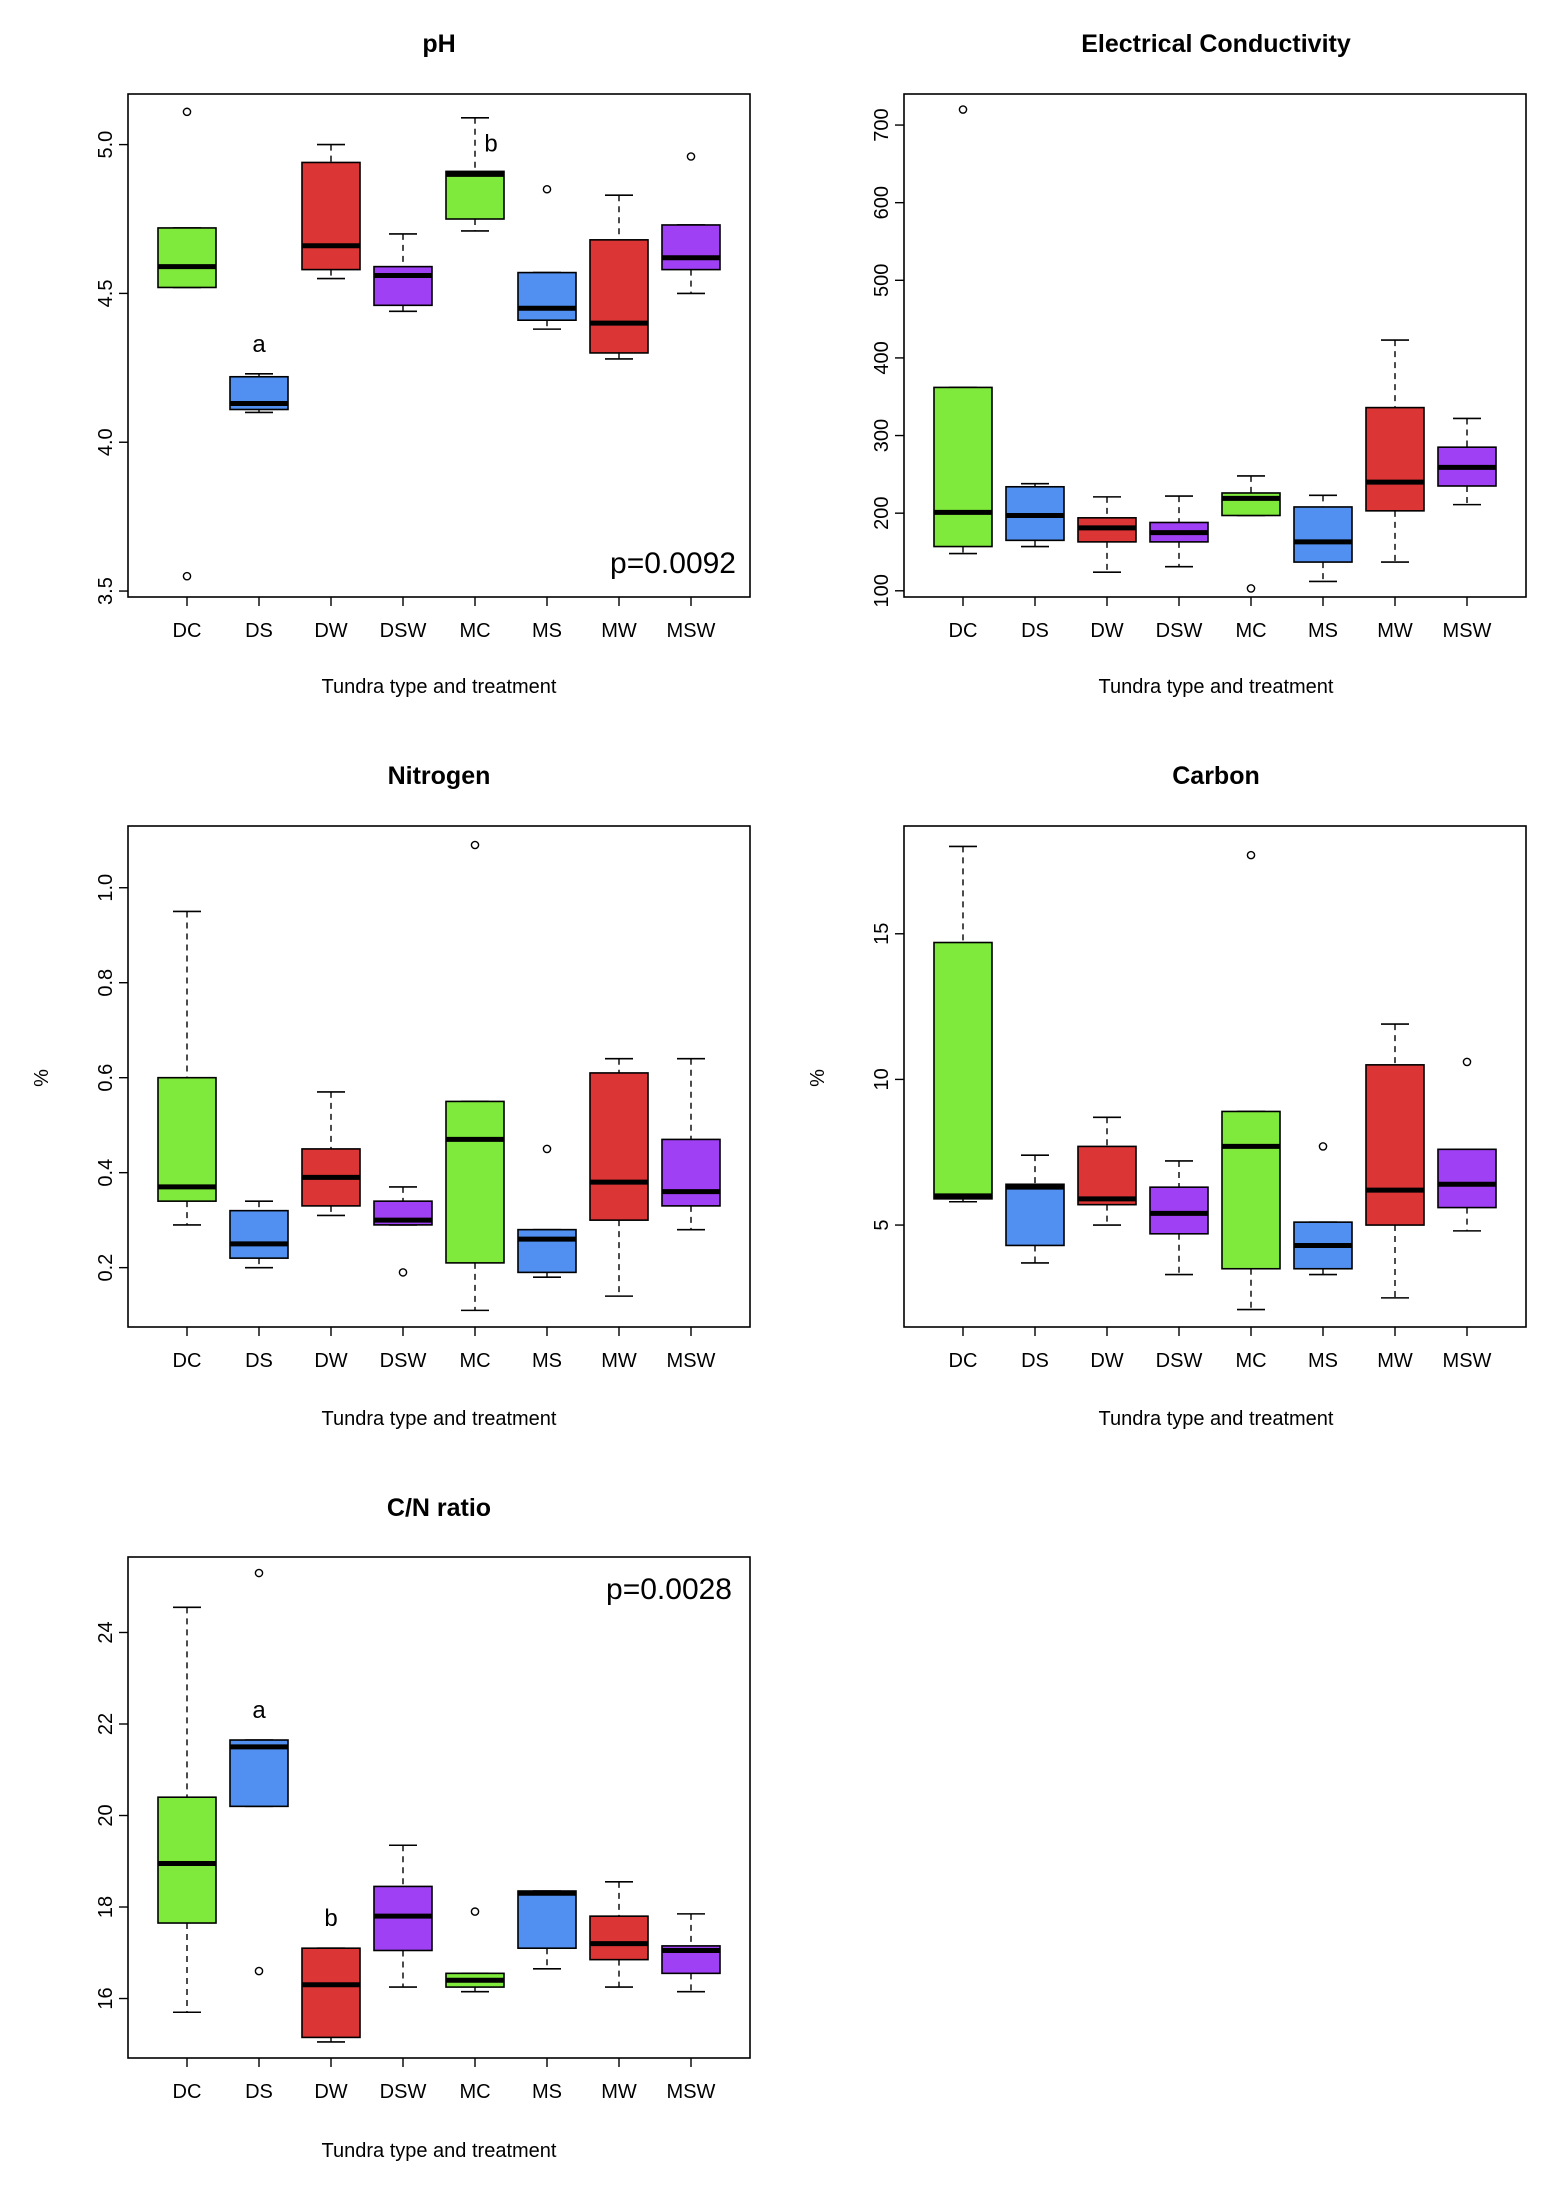 Image resolution: width=1559 pixels, height=2189 pixels. What do you see at coordinates (882, 357) in the screenshot?
I see `y-tick-label: 400` at bounding box center [882, 357].